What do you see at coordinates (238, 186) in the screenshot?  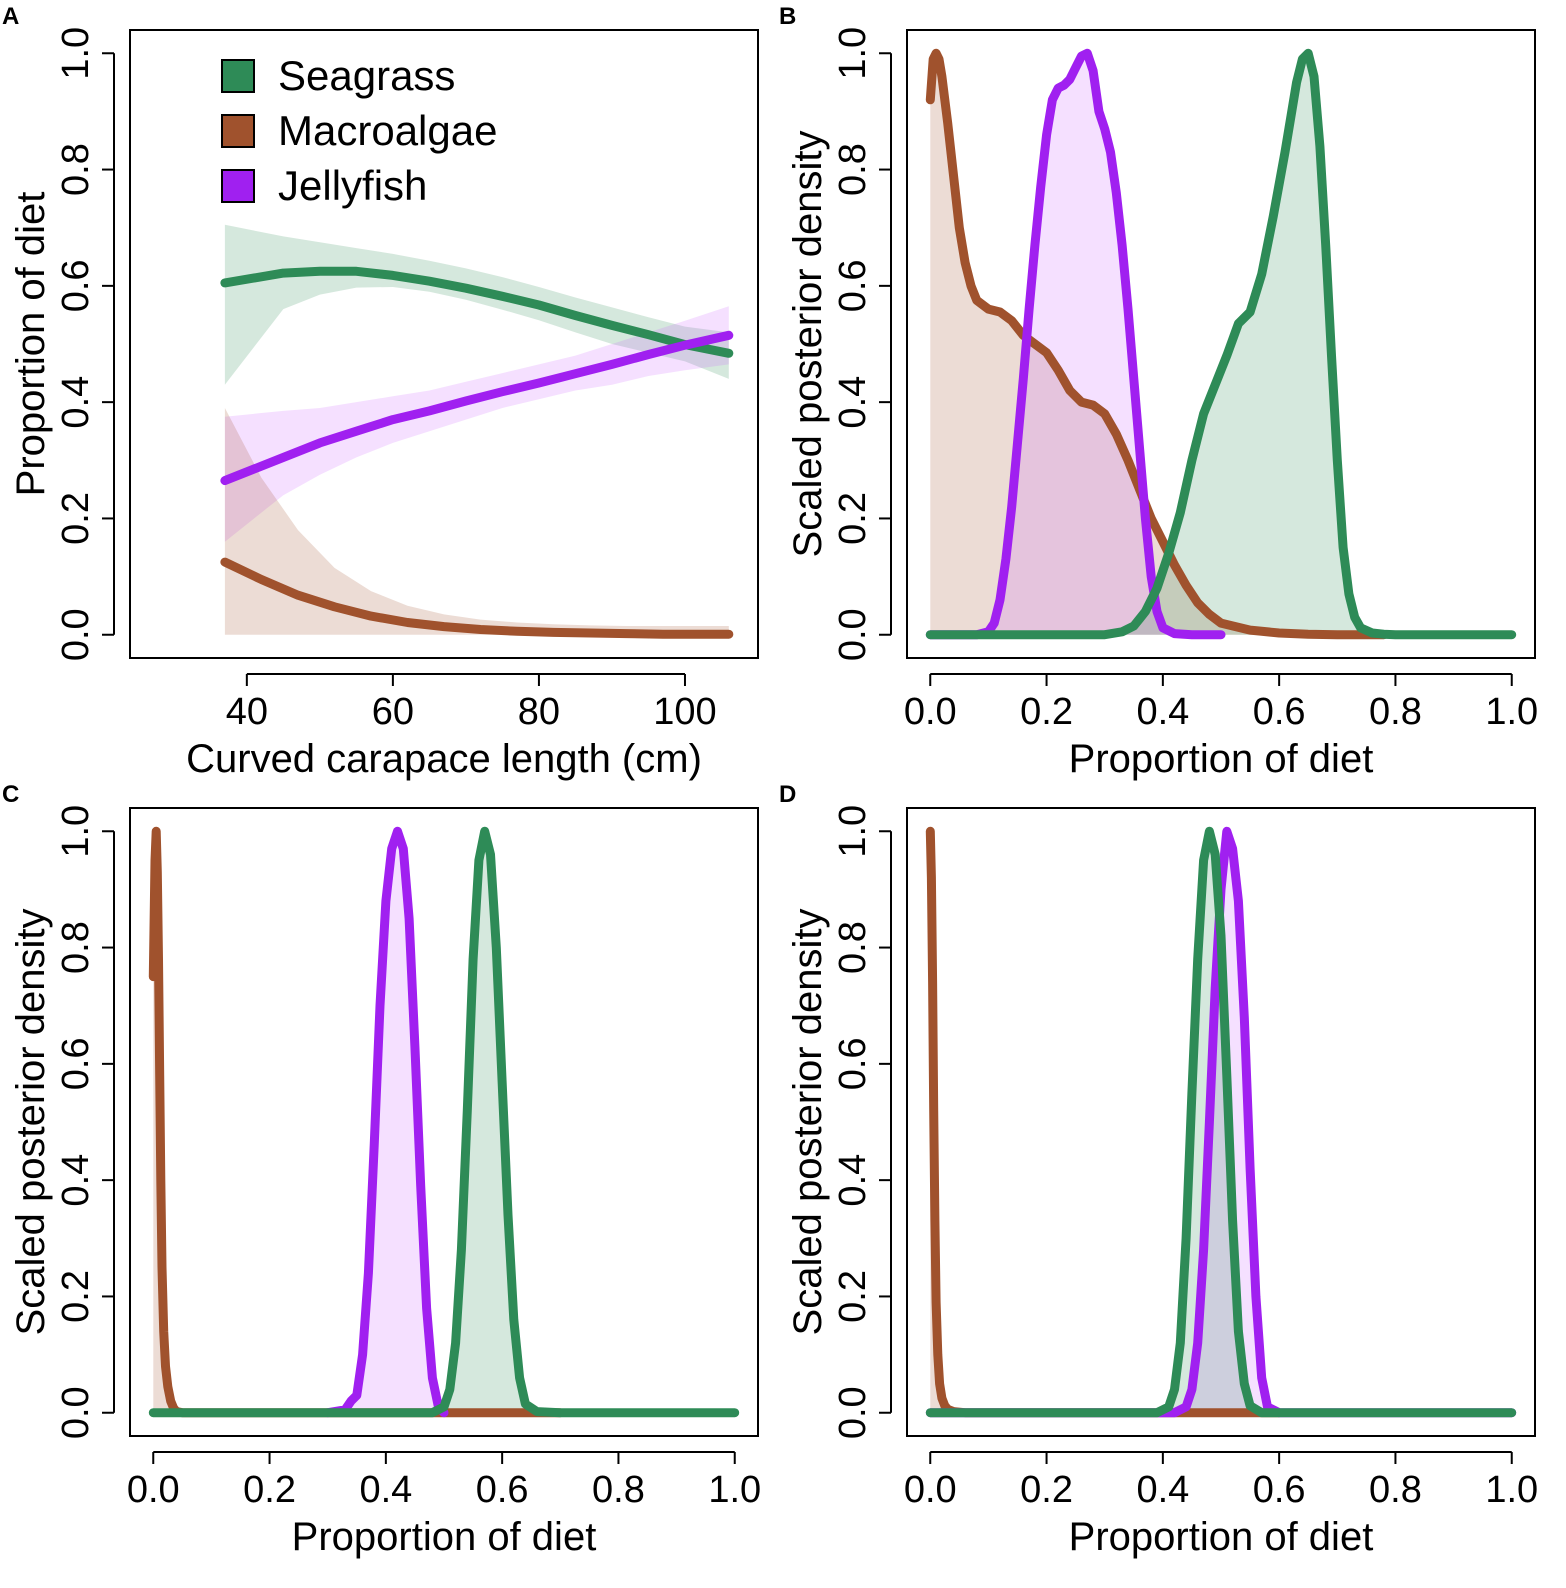 I see `legend-swatch-jellyfish` at bounding box center [238, 186].